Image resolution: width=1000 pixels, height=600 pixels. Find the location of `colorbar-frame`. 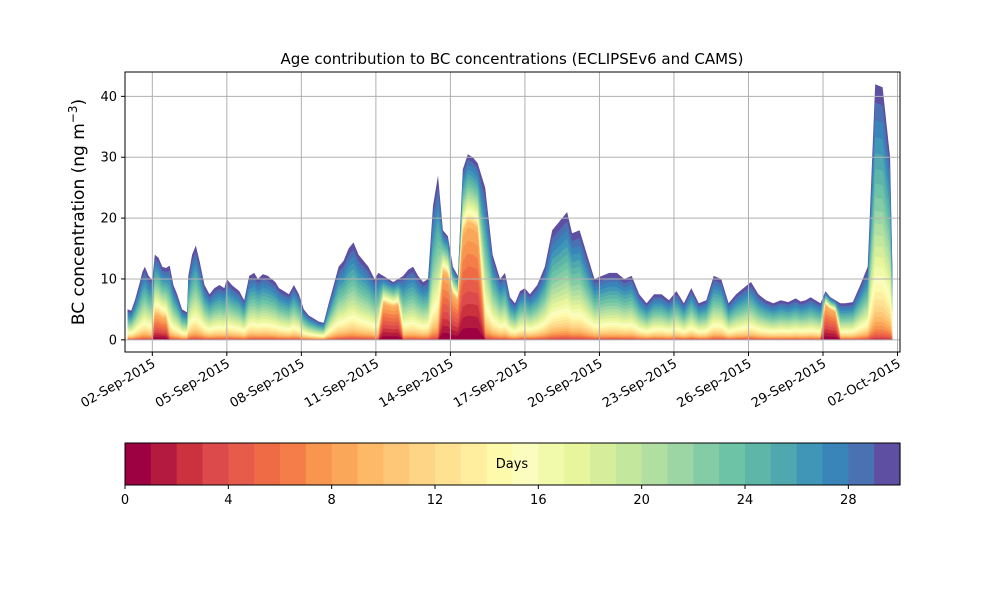

colorbar-frame is located at coordinates (512, 464).